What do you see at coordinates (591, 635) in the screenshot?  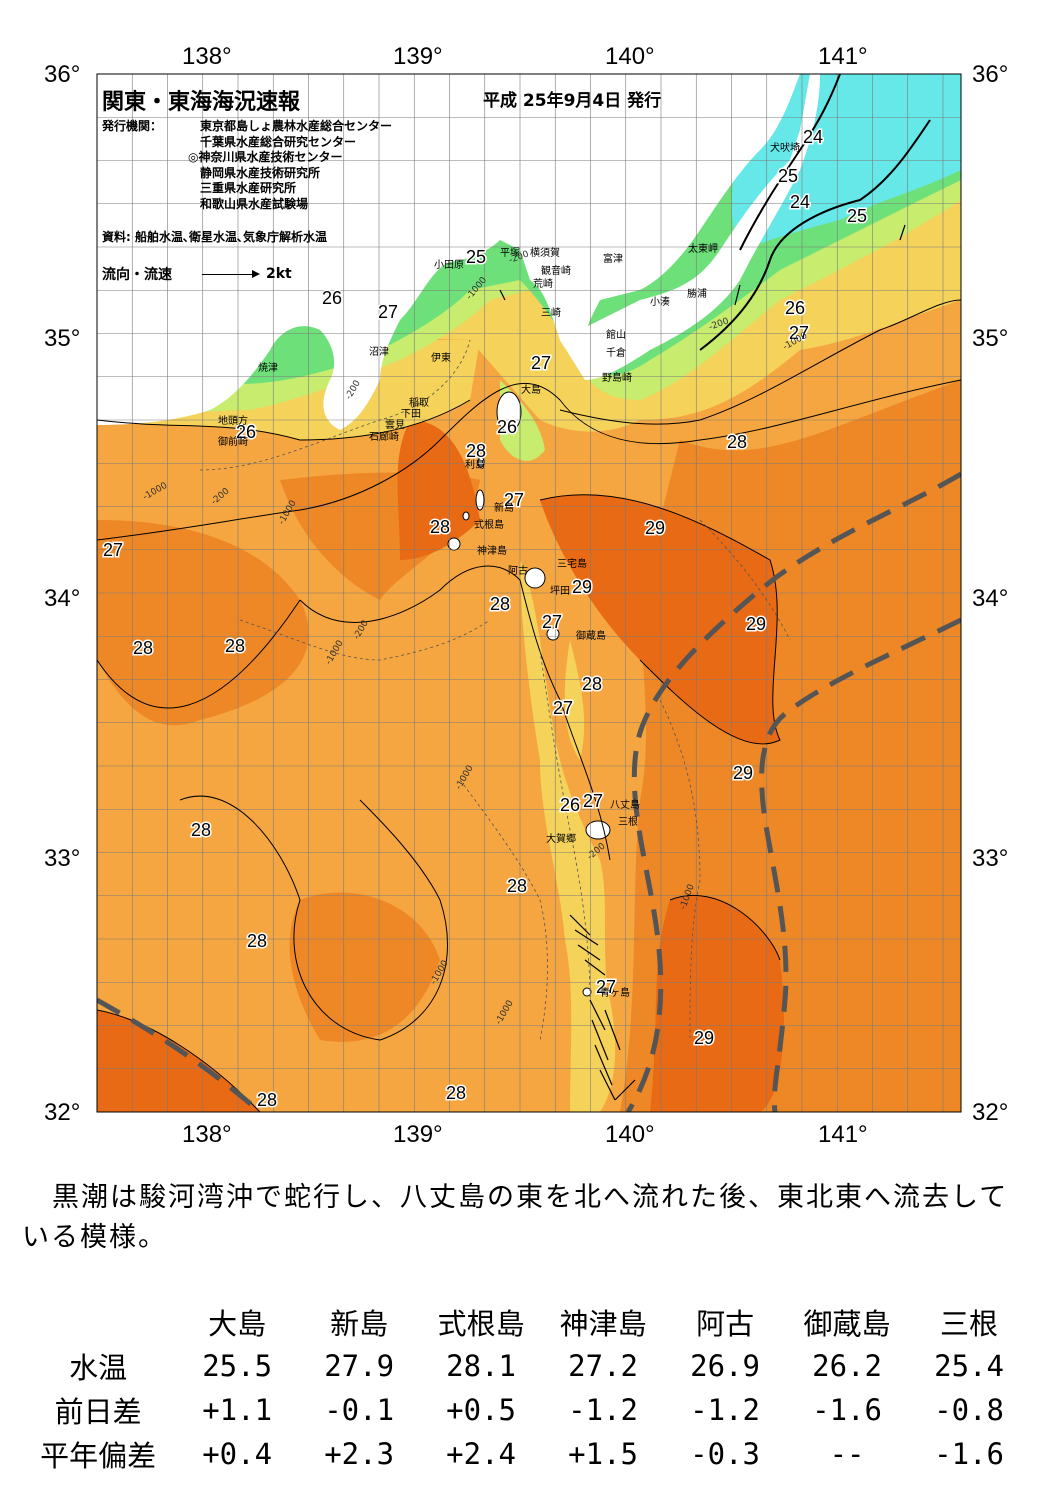 I see `place-label: 御蔵島` at bounding box center [591, 635].